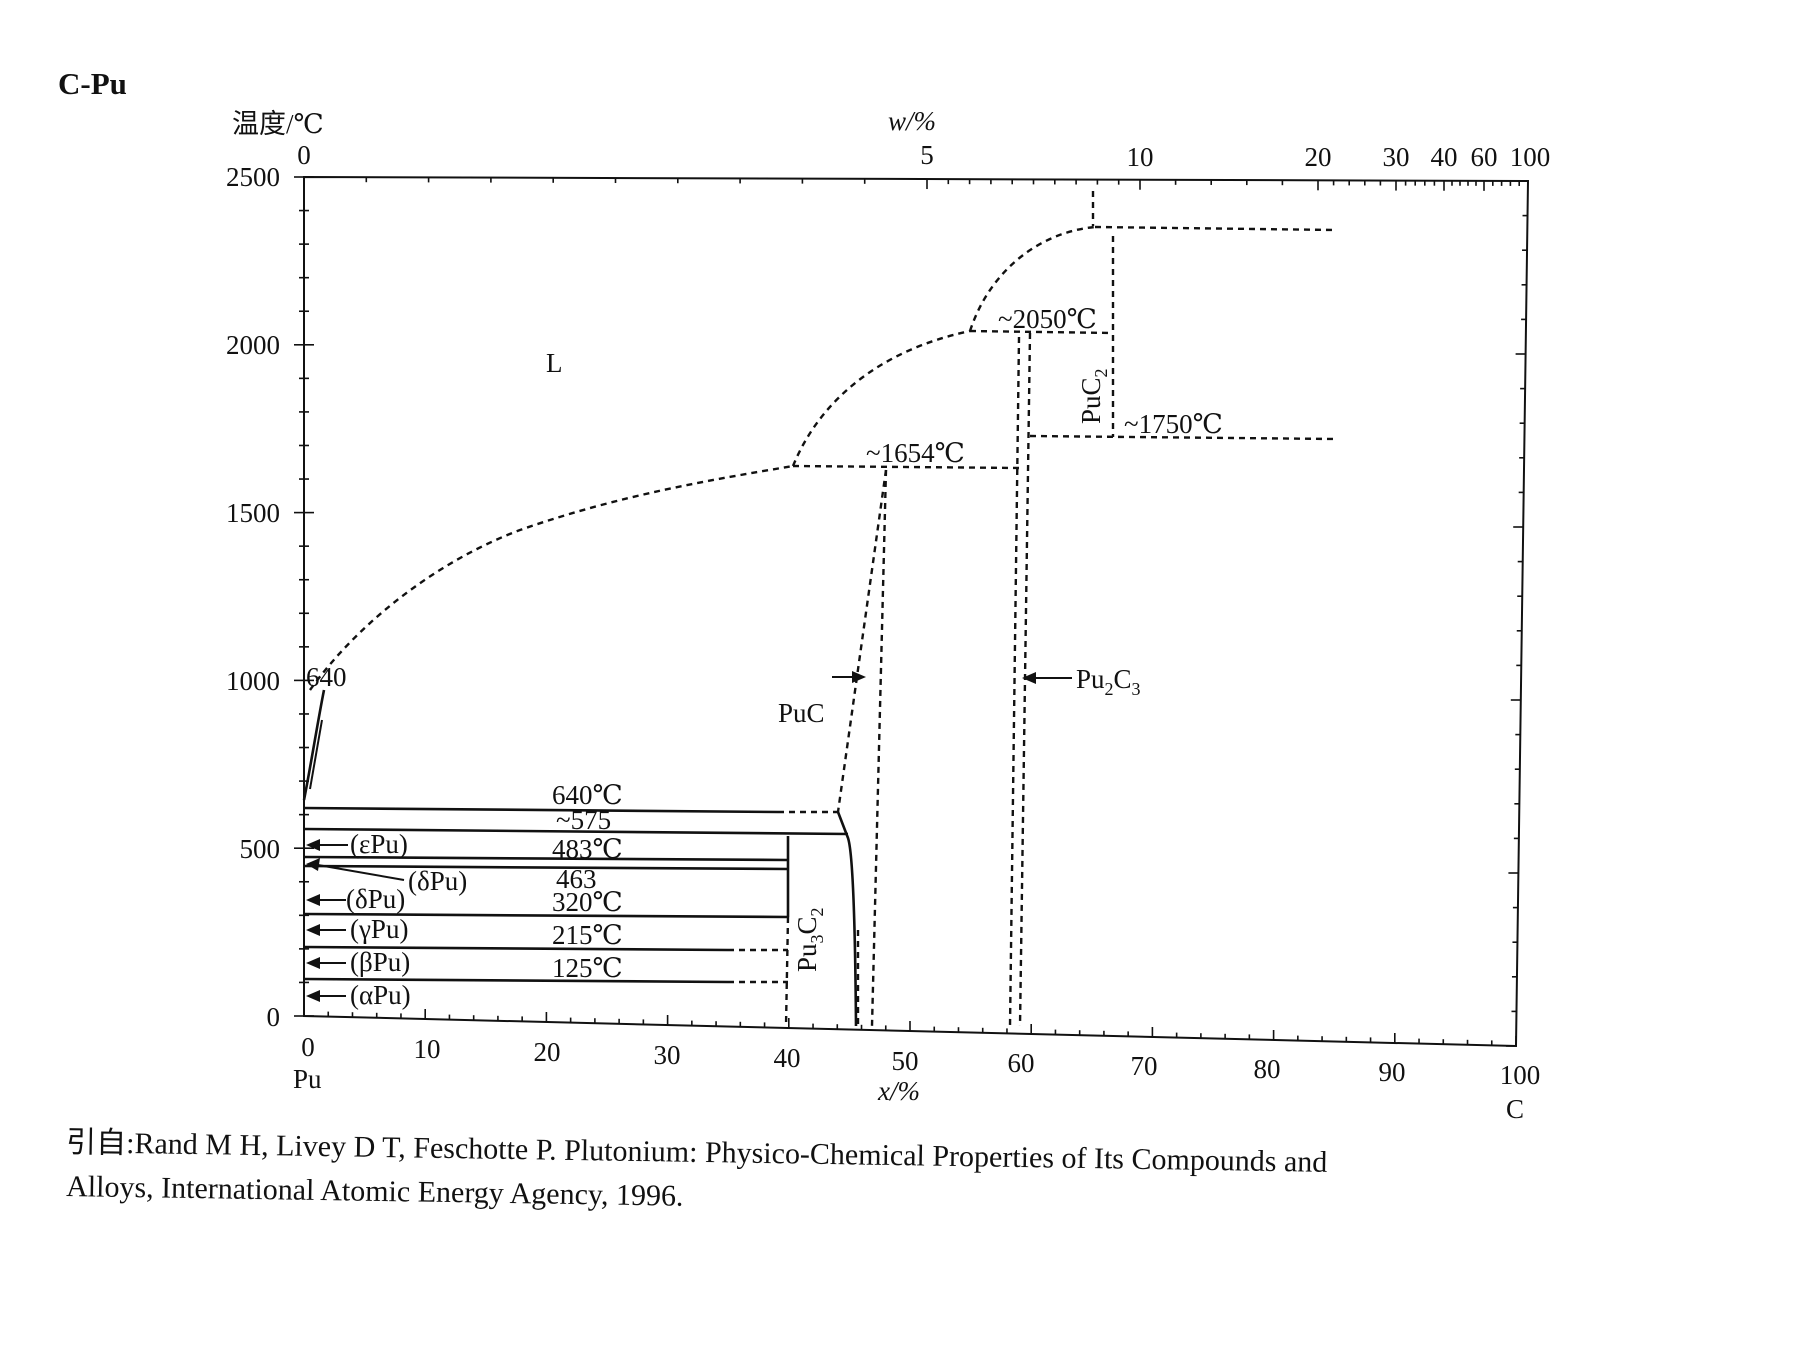 The height and width of the screenshot is (1346, 1795). I want to click on label-puc: PuC, so click(801, 713).